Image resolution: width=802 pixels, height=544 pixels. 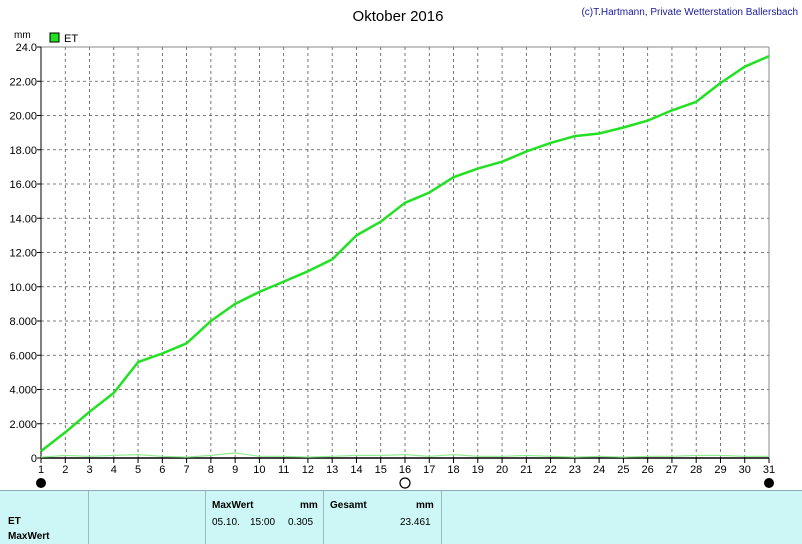 What do you see at coordinates (23, 425) in the screenshot?
I see `y-tick-label: 2.000` at bounding box center [23, 425].